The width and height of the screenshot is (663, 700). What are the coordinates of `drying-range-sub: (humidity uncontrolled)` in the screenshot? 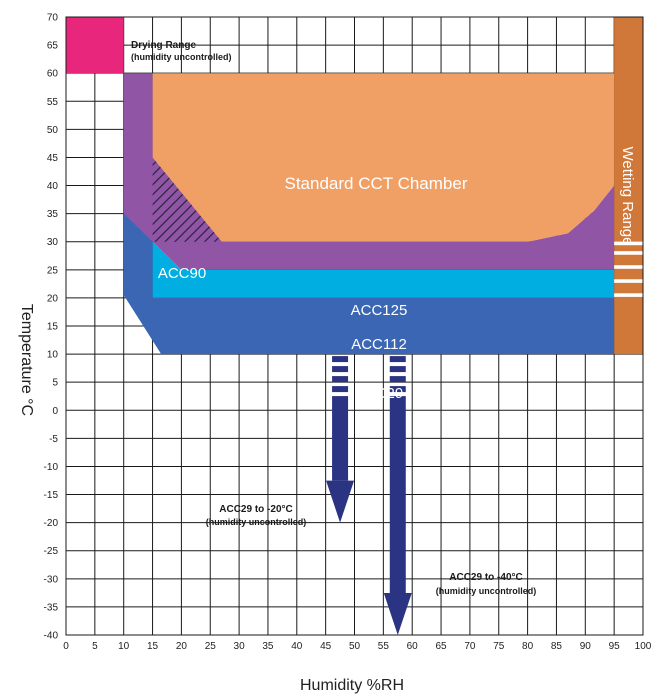 It's located at (181, 57).